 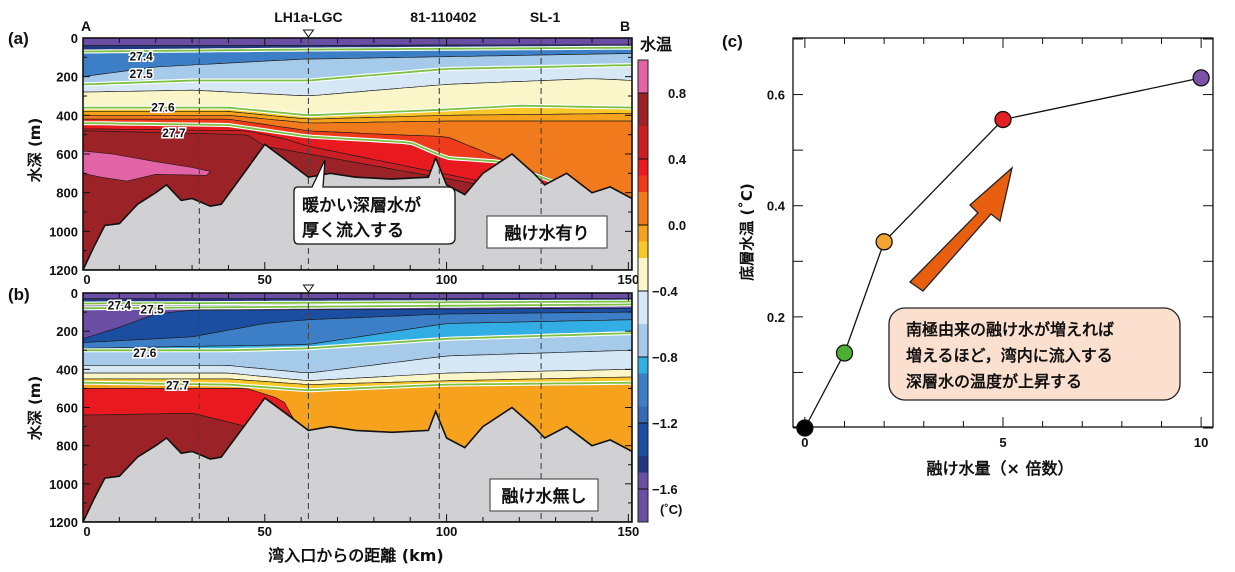 I want to click on y-tick-label: 1200, so click(x=63, y=270).